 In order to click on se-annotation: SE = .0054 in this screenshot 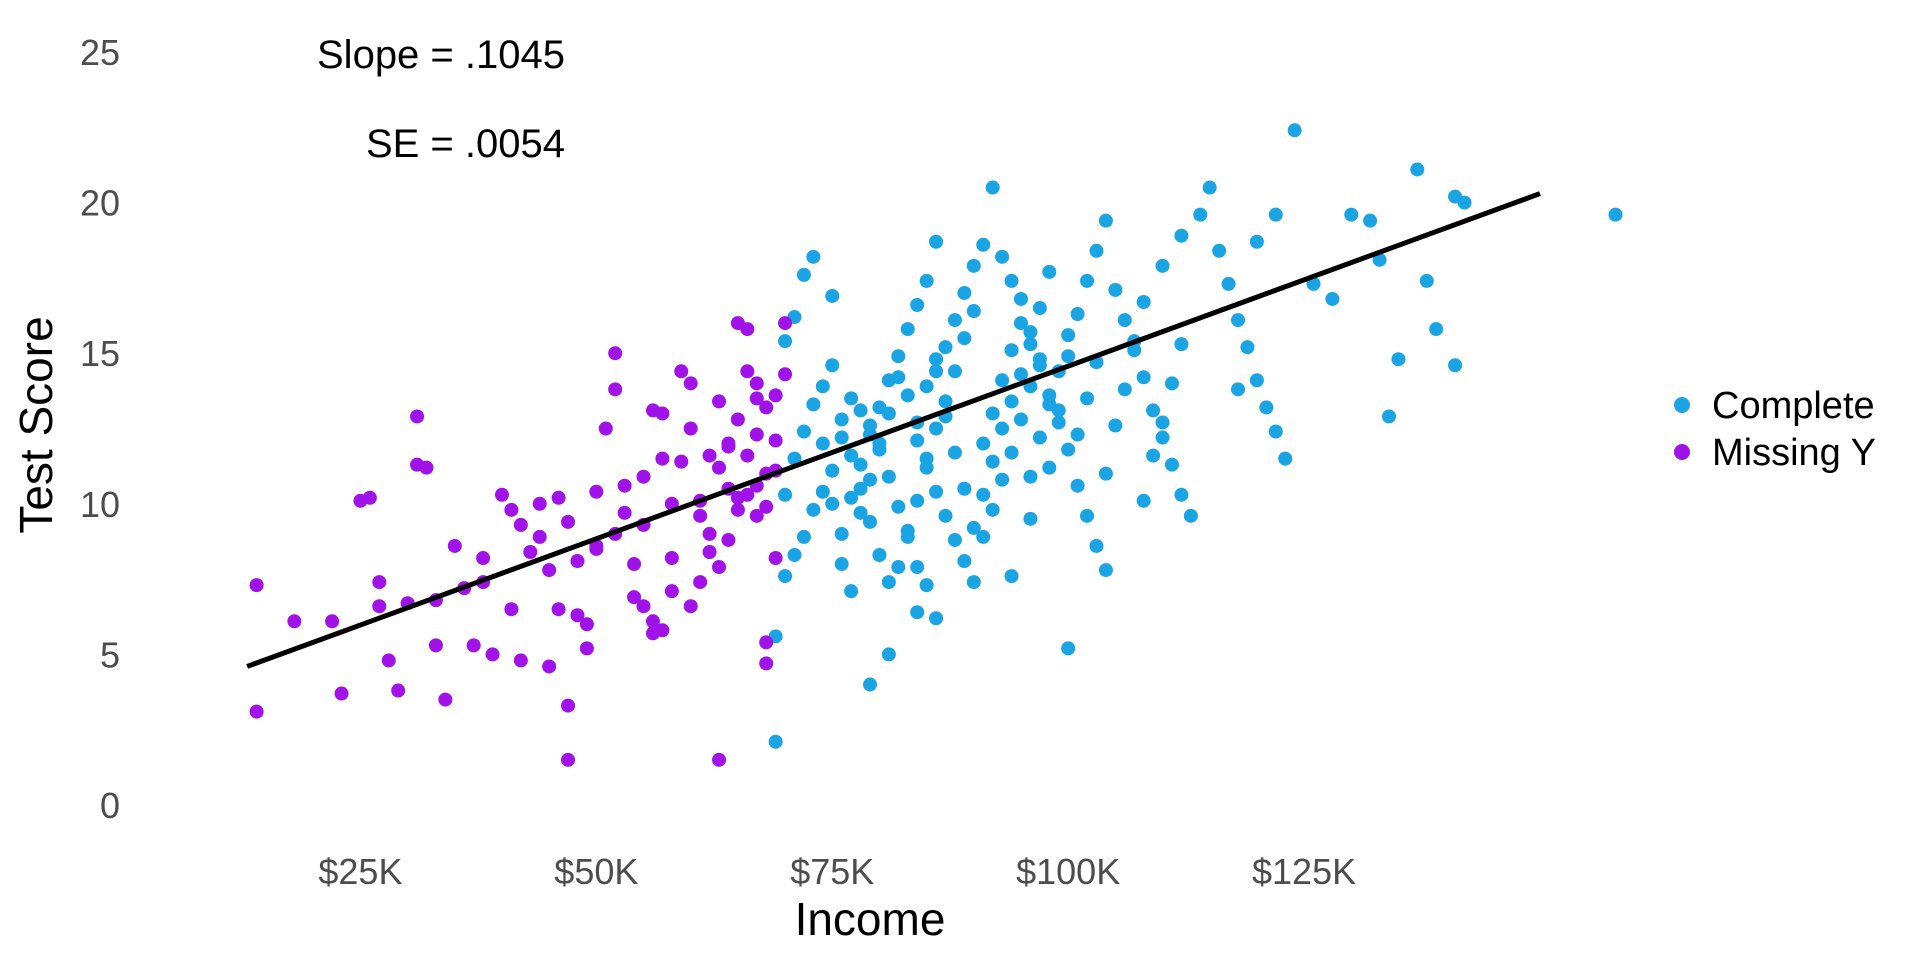, I will do `click(465, 144)`.